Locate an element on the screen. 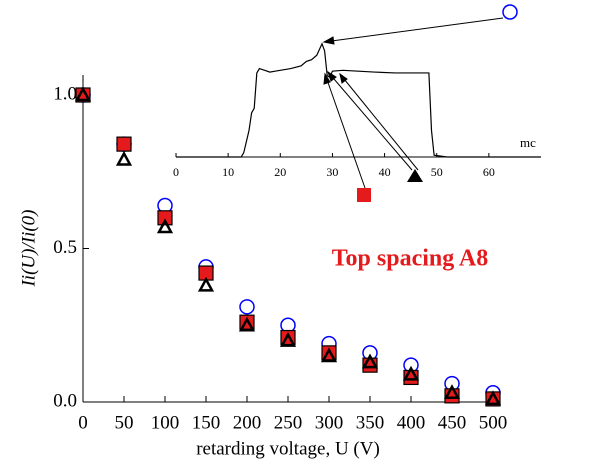 The height and width of the screenshot is (466, 596). y-tick-label: 1.0 is located at coordinates (65, 93).